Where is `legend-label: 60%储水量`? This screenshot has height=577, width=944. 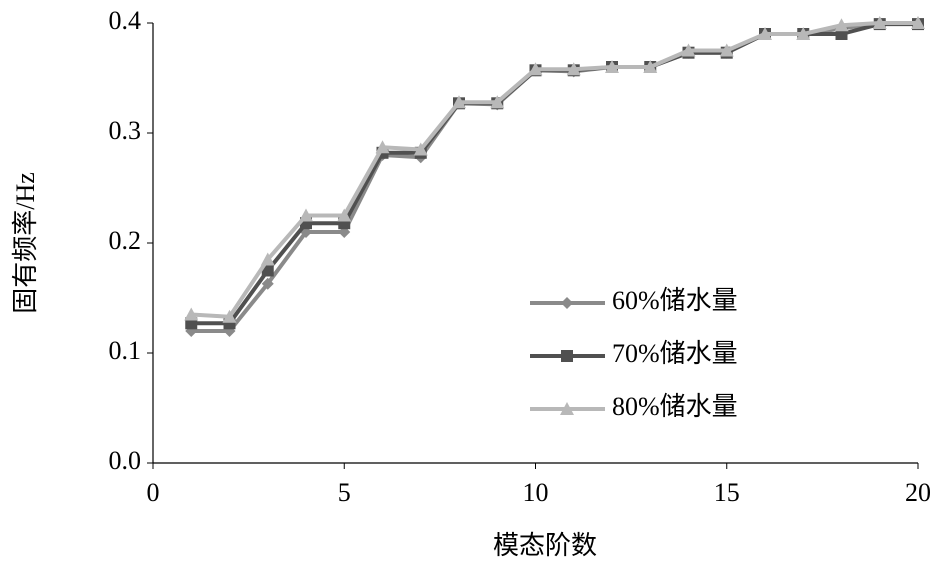 legend-label: 60%储水量 is located at coordinates (675, 300).